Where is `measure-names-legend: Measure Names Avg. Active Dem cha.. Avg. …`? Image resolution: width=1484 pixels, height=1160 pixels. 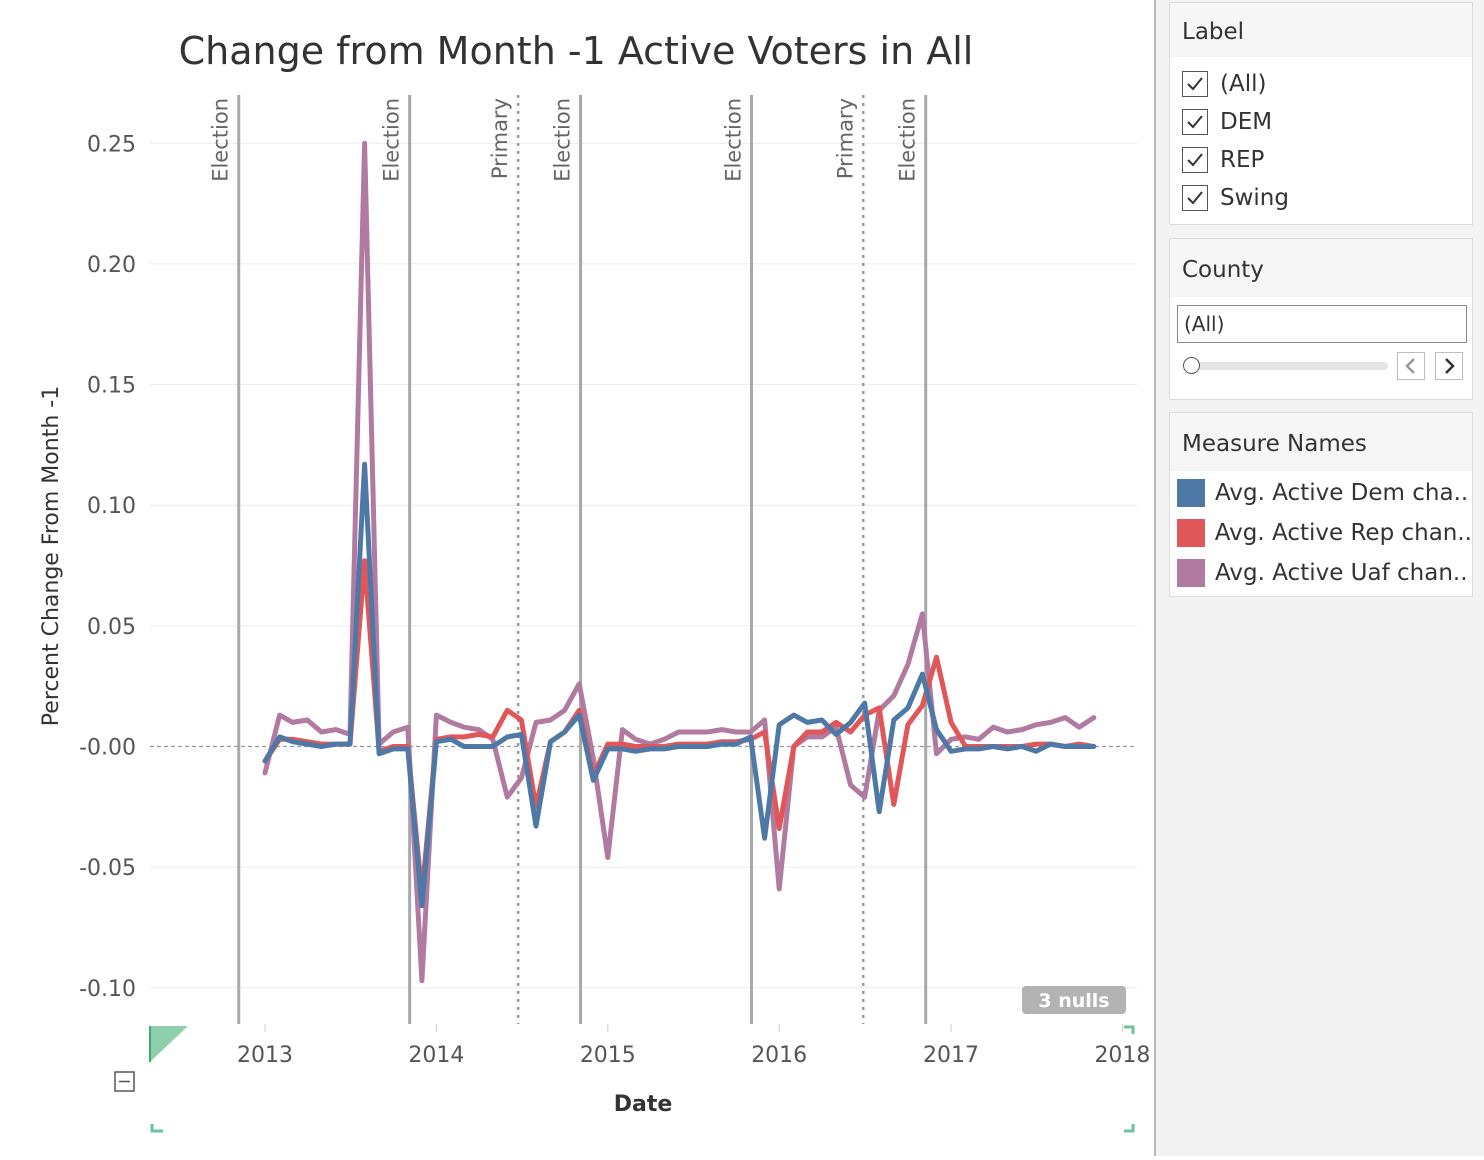
measure-names-legend: Measure Names Avg. Active Dem cha.. Avg. … is located at coordinates (1321, 504).